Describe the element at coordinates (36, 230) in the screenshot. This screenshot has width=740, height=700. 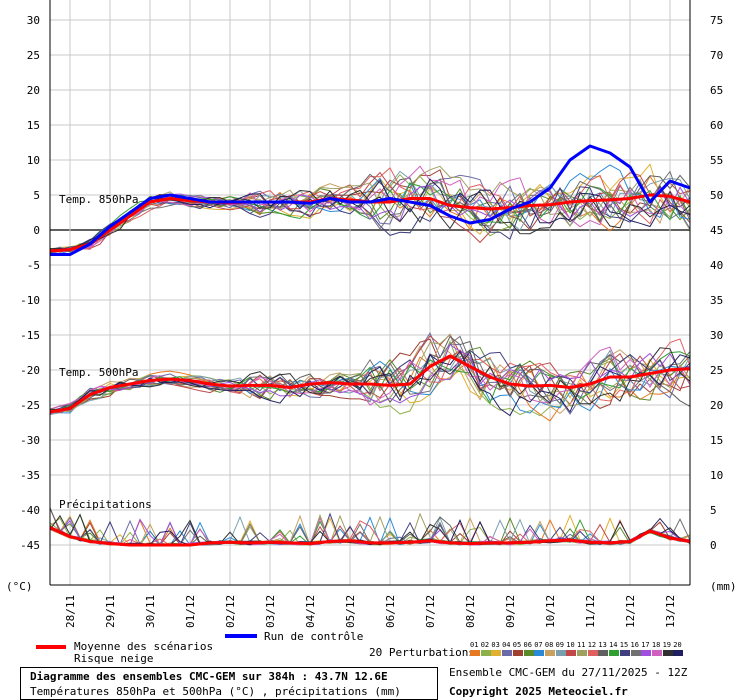
I see `left-tick-label: 0` at that location.